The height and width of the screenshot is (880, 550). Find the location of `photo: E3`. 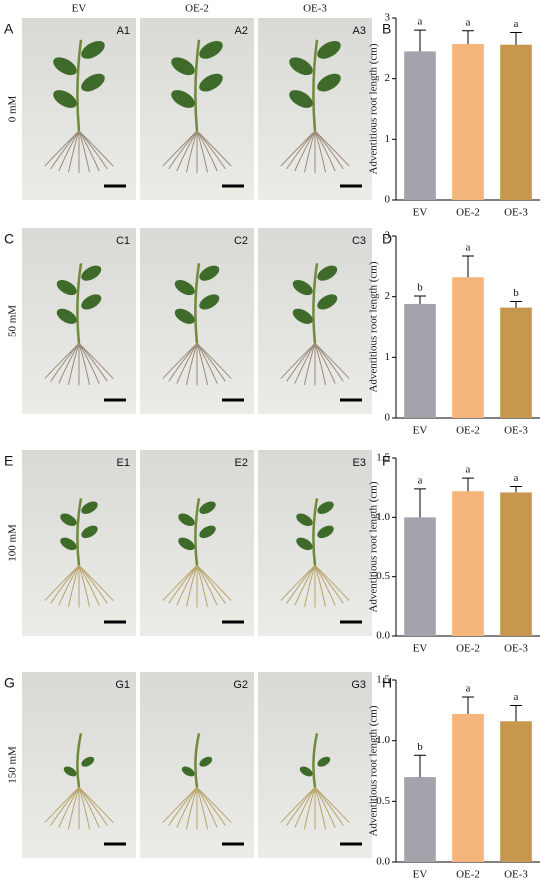

photo: E3 is located at coordinates (315, 543).